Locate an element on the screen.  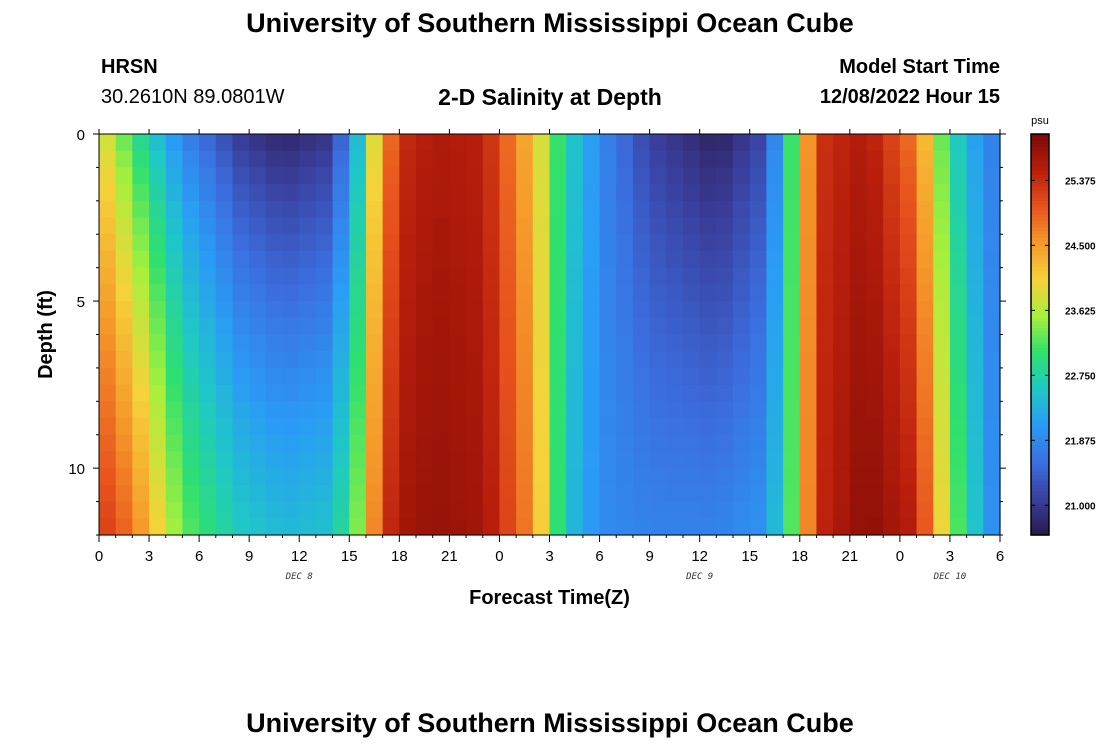
date-label: DEC 10 is located at coordinates (950, 577).